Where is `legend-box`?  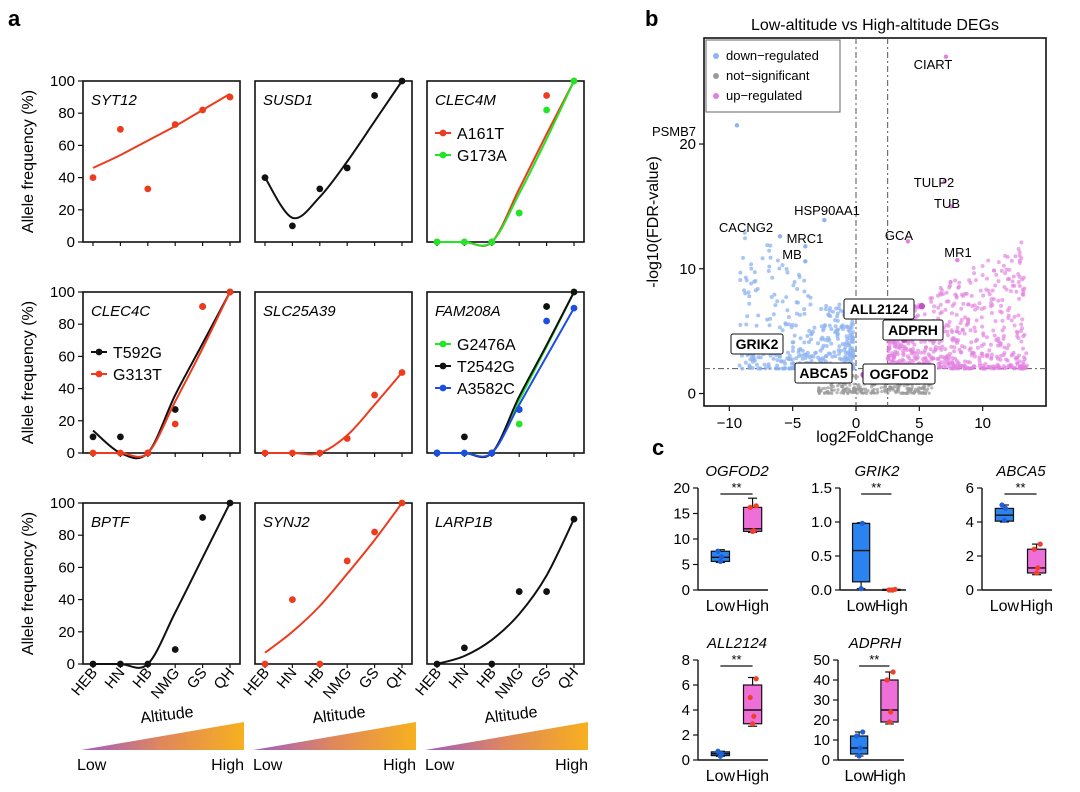
legend-box is located at coordinates (773, 76).